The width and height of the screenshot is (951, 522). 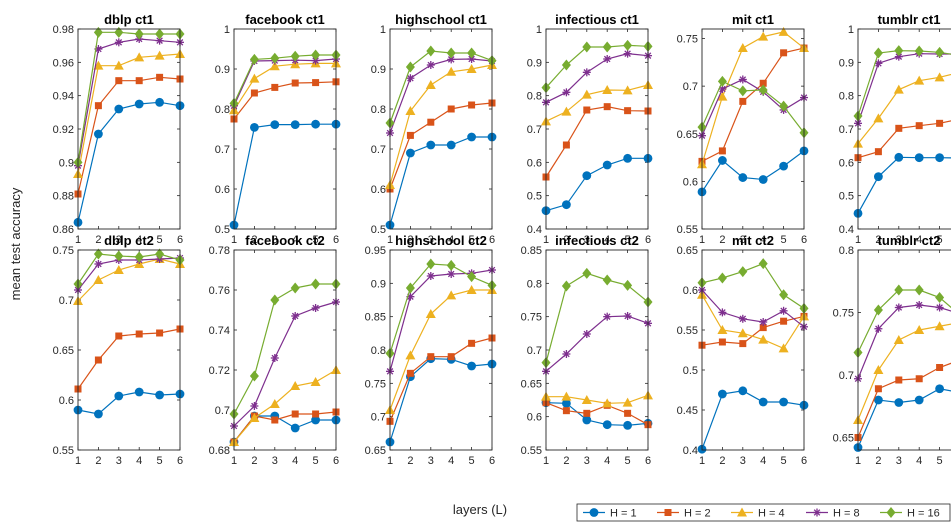 What do you see at coordinates (687, 135) in the screenshot?
I see `y-tick-label: 0.65` at bounding box center [687, 135].